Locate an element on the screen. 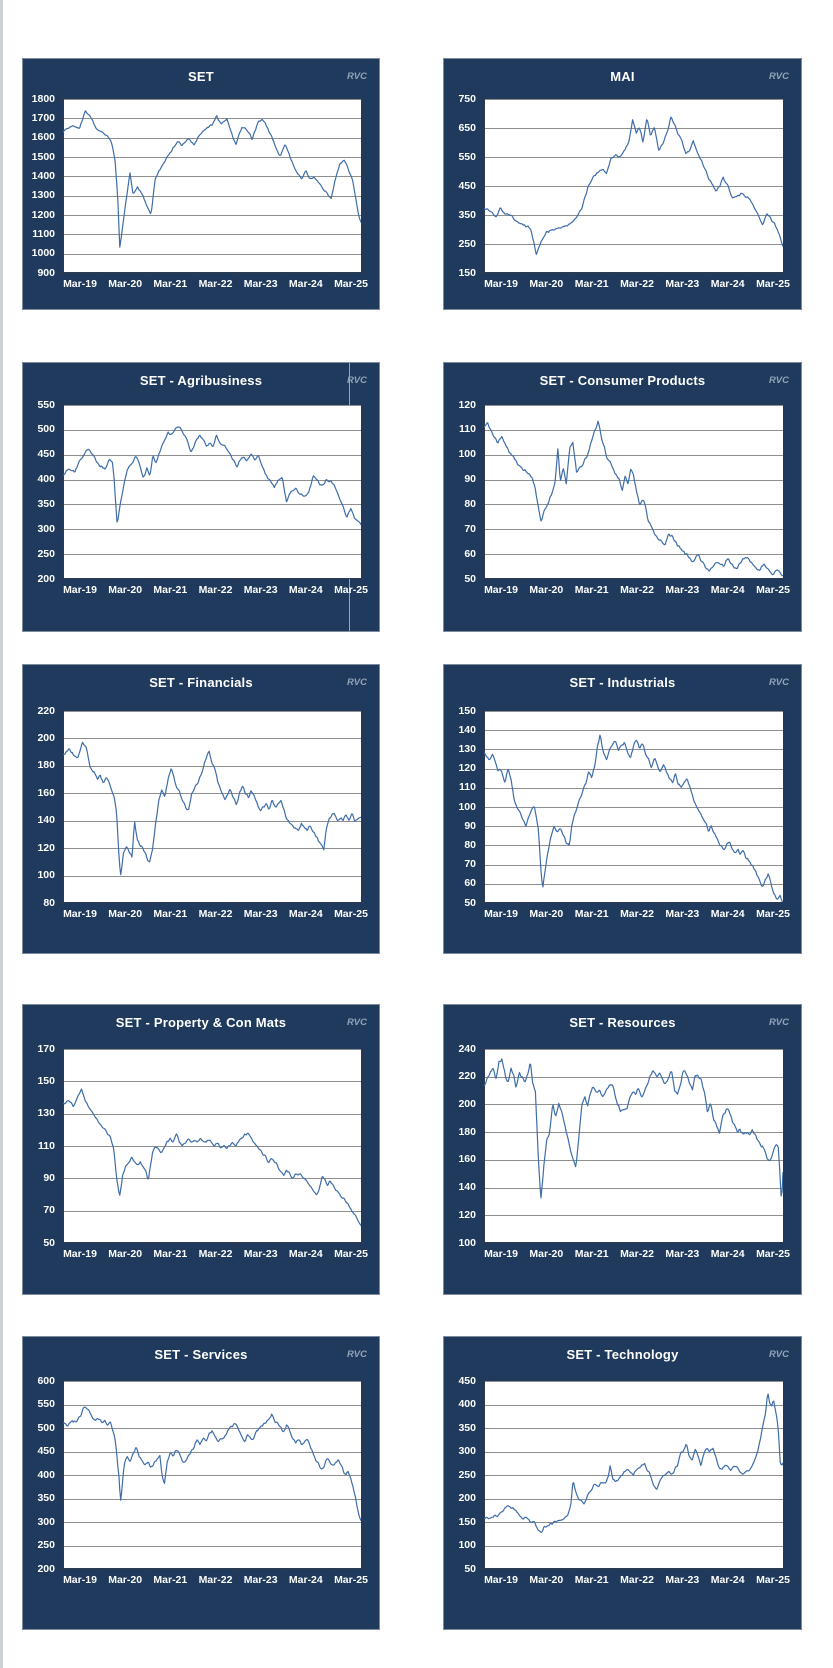 The width and height of the screenshot is (833, 1668). y-axis-tick-label: 60 is located at coordinates (470, 553).